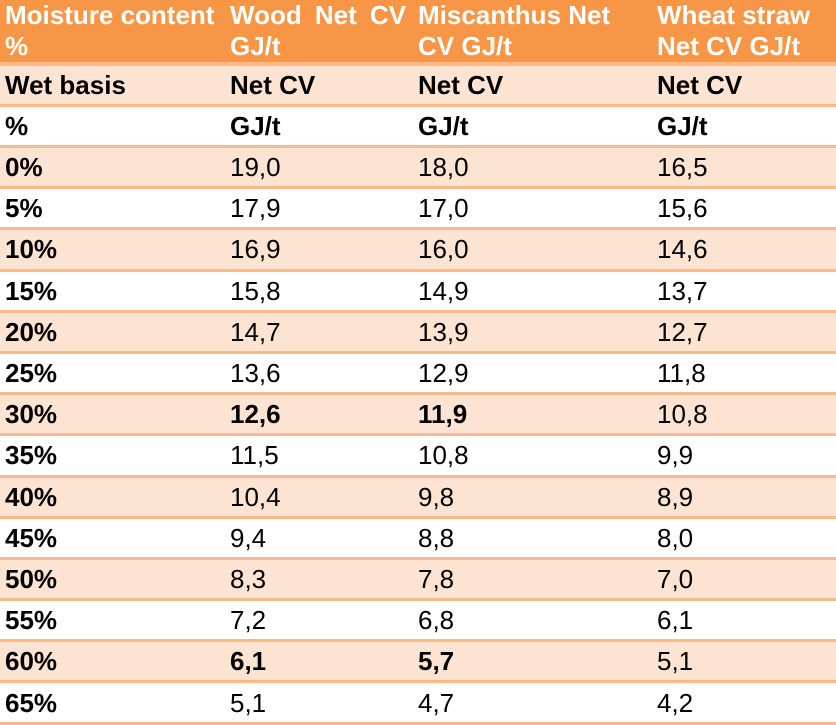 This screenshot has width=836, height=725. I want to click on header-wheat-straw: Wheat straw Net CV GJ/t, so click(740, 33).